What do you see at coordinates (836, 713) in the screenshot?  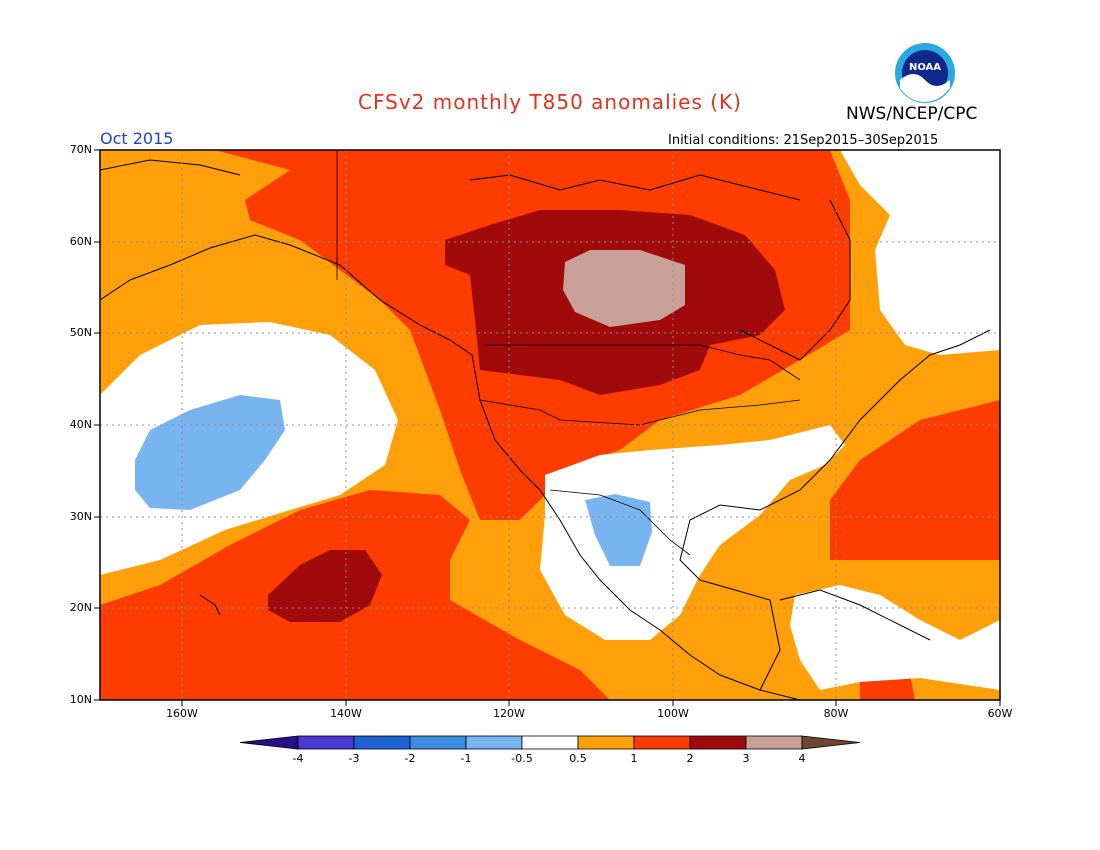 I see `lon-label-80w: 80W` at bounding box center [836, 713].